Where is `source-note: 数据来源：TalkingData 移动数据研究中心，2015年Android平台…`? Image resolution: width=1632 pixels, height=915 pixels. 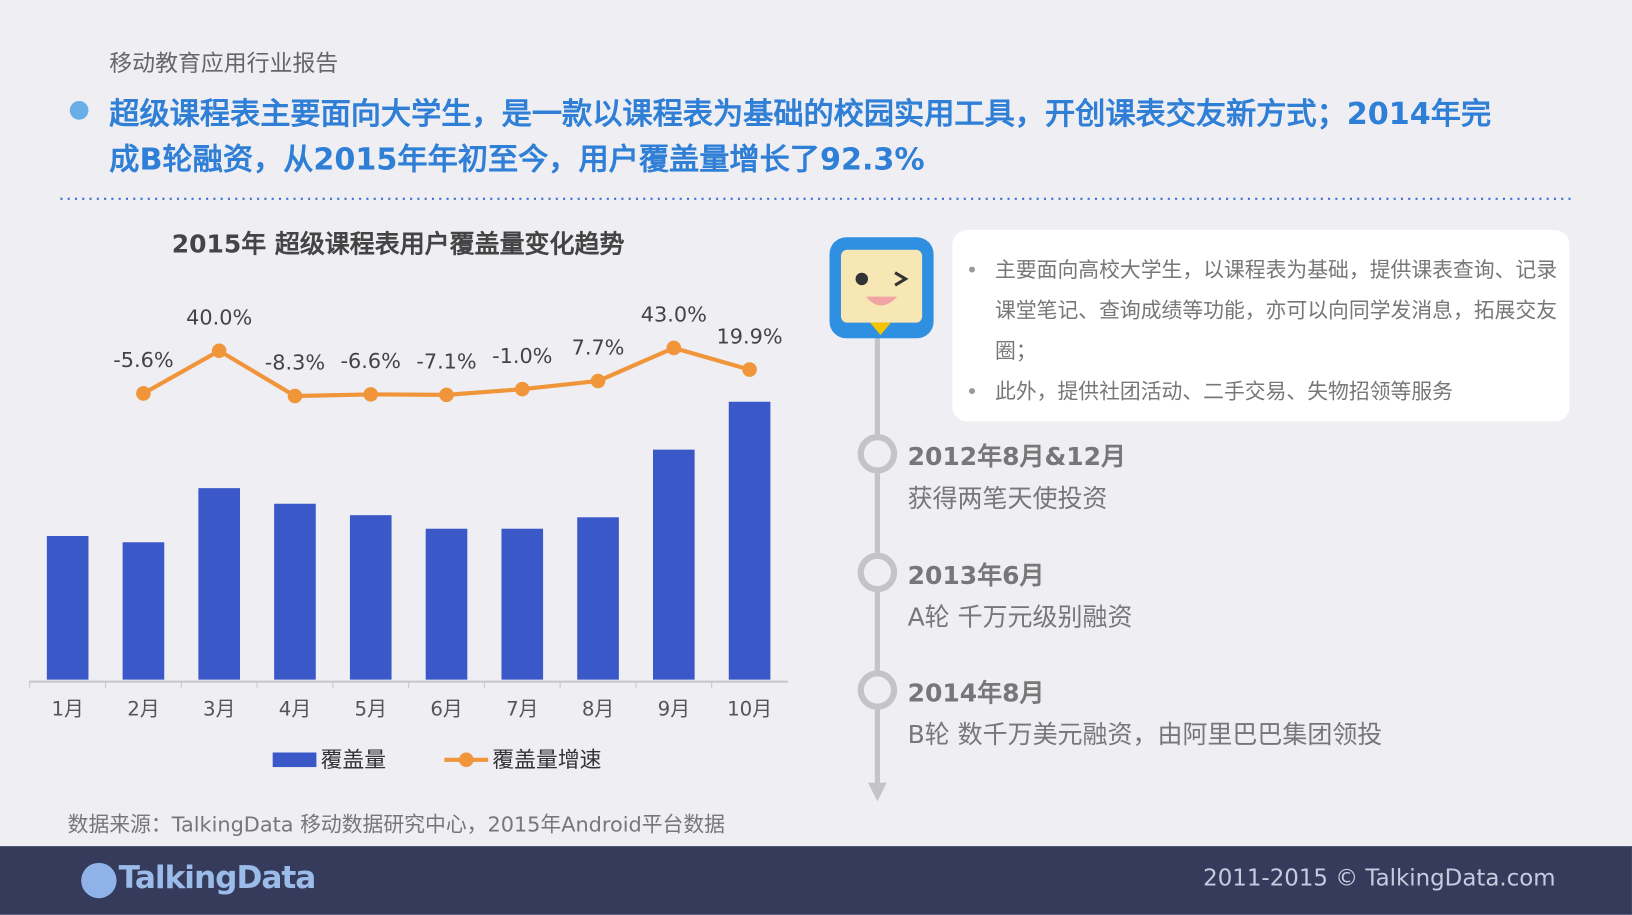
source-note: 数据来源：TalkingData 移动数据研究中心，2015年Android平台… is located at coordinates (396, 824).